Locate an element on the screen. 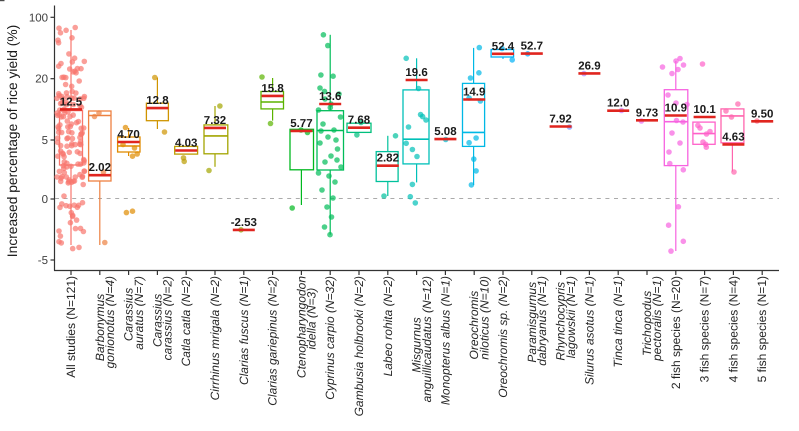 The width and height of the screenshot is (799, 431). svg-text: 7.32 is located at coordinates (215, 121).